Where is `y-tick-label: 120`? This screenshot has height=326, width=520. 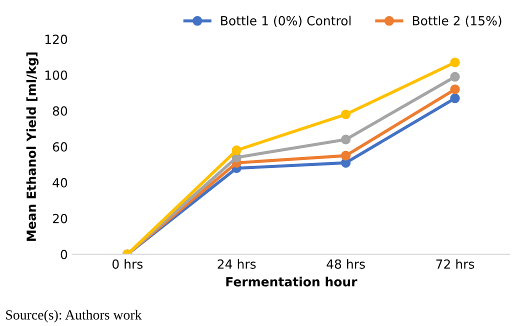
y-tick-label: 120 is located at coordinates (56, 39).